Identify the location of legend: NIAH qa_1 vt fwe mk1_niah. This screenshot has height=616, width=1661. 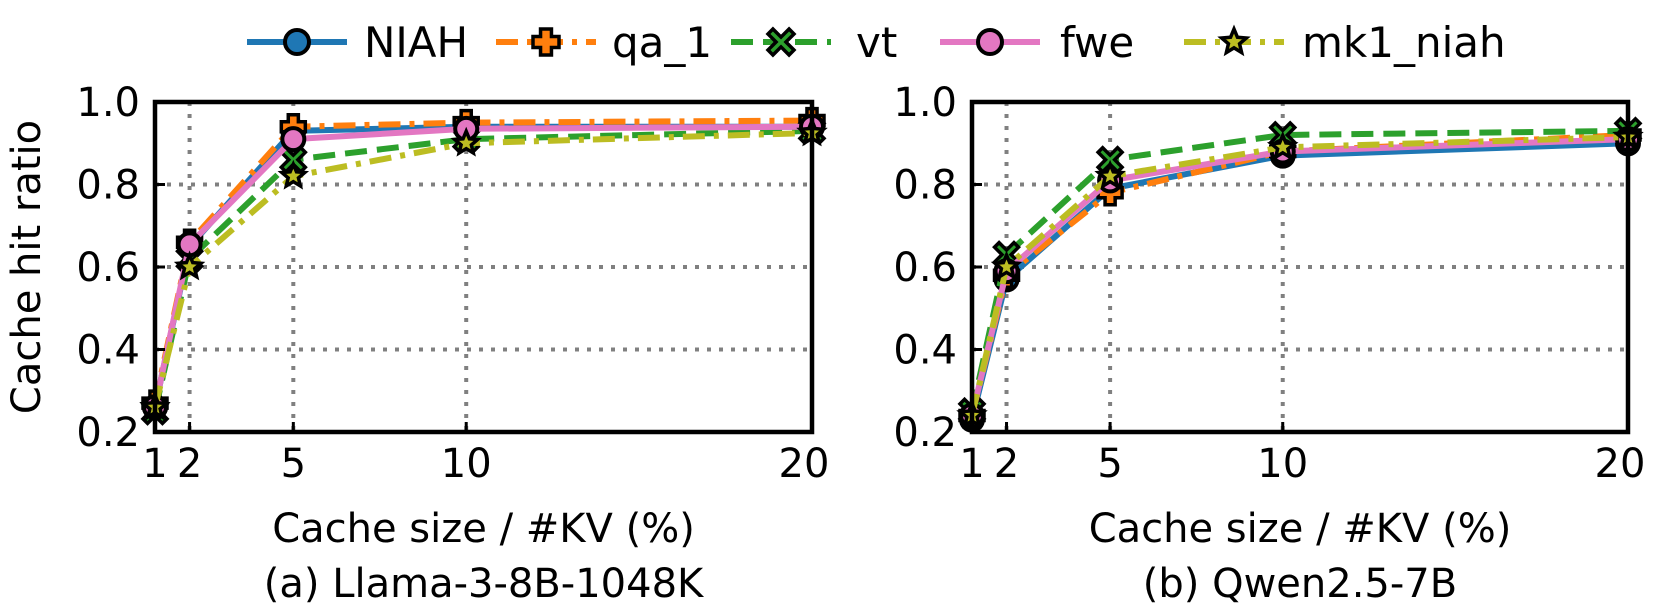
(876, 42).